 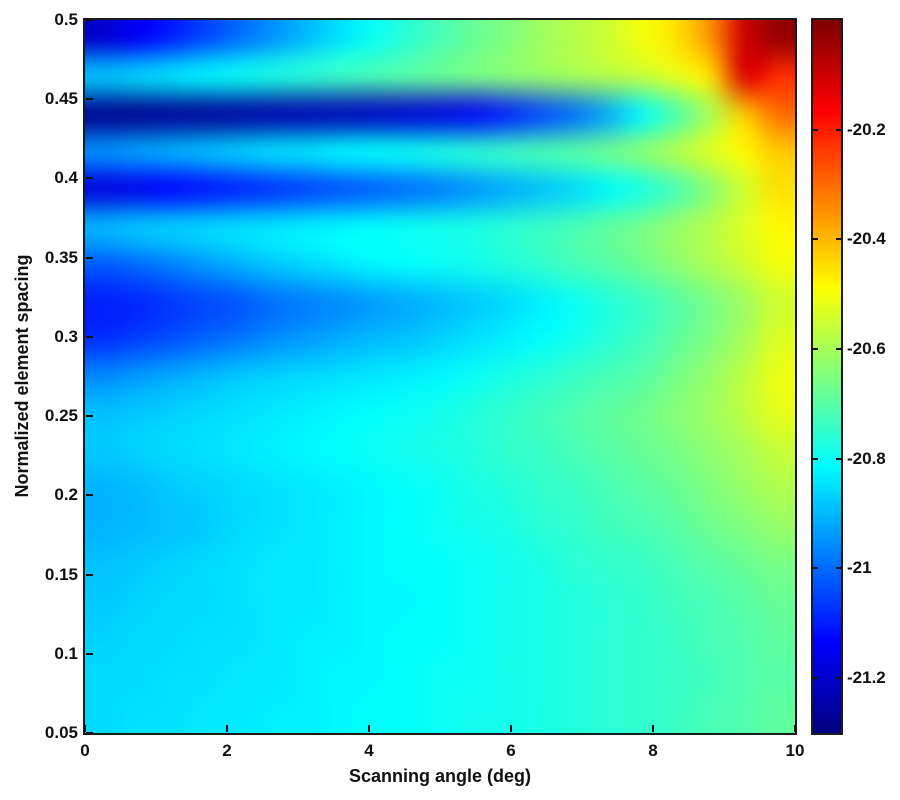 What do you see at coordinates (866, 678) in the screenshot?
I see `colorbar-tick-label: -21.2` at bounding box center [866, 678].